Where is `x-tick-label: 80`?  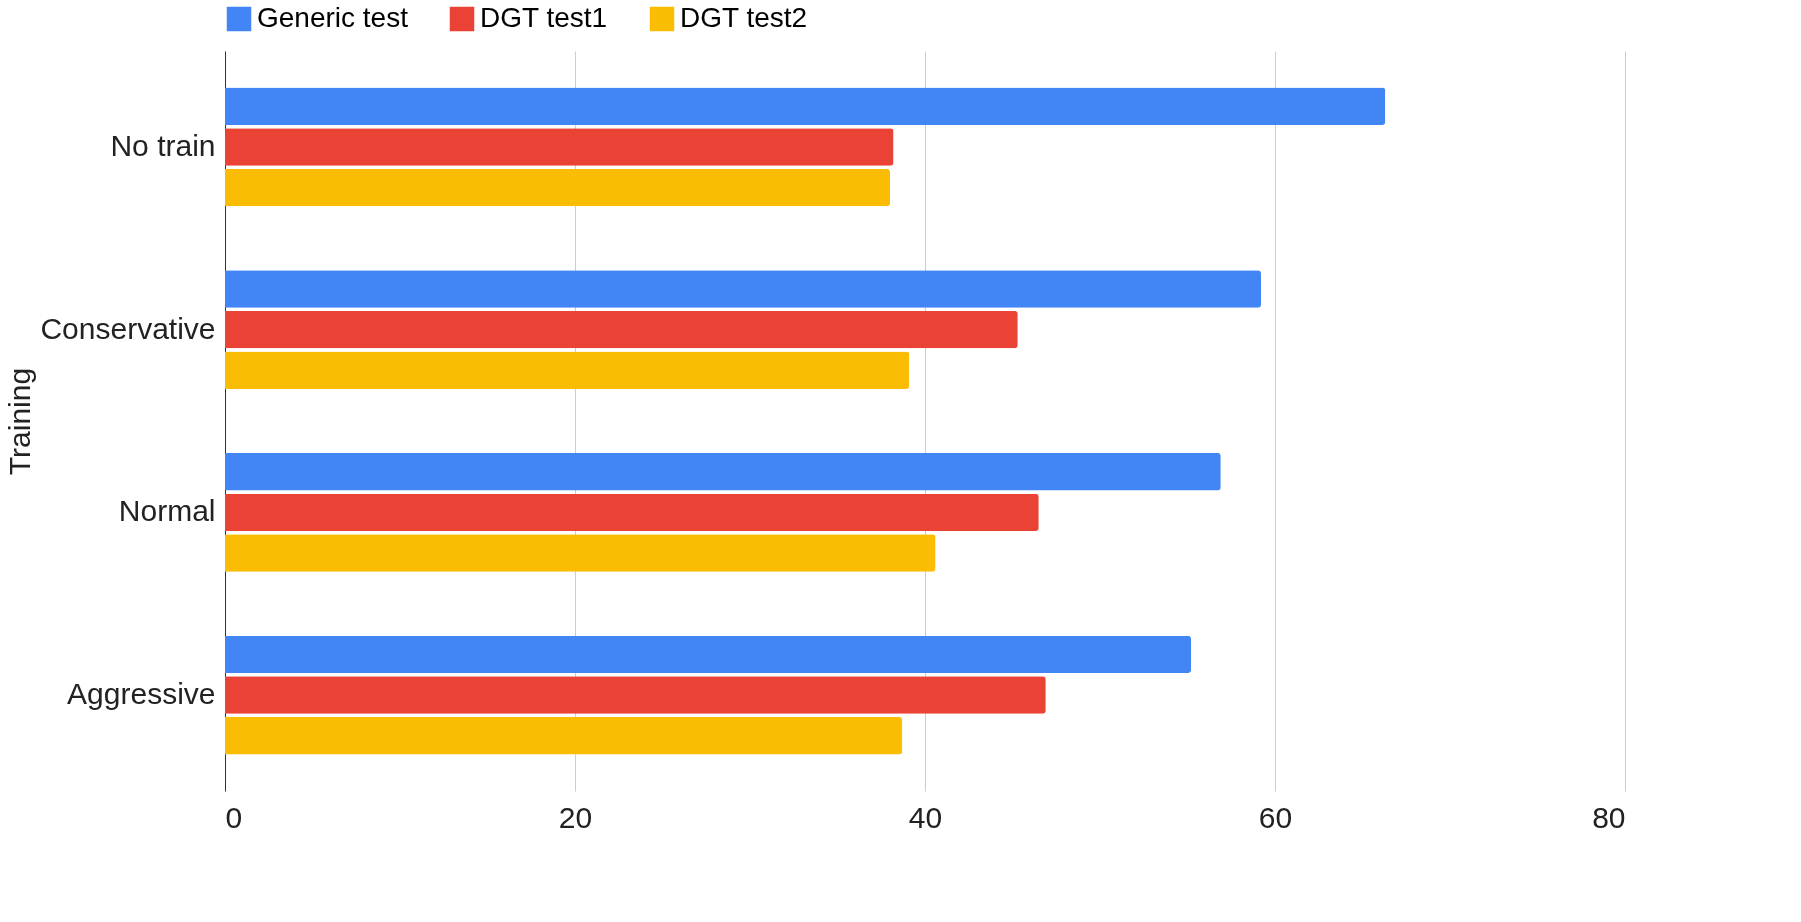 x-tick-label: 80 is located at coordinates (1609, 817).